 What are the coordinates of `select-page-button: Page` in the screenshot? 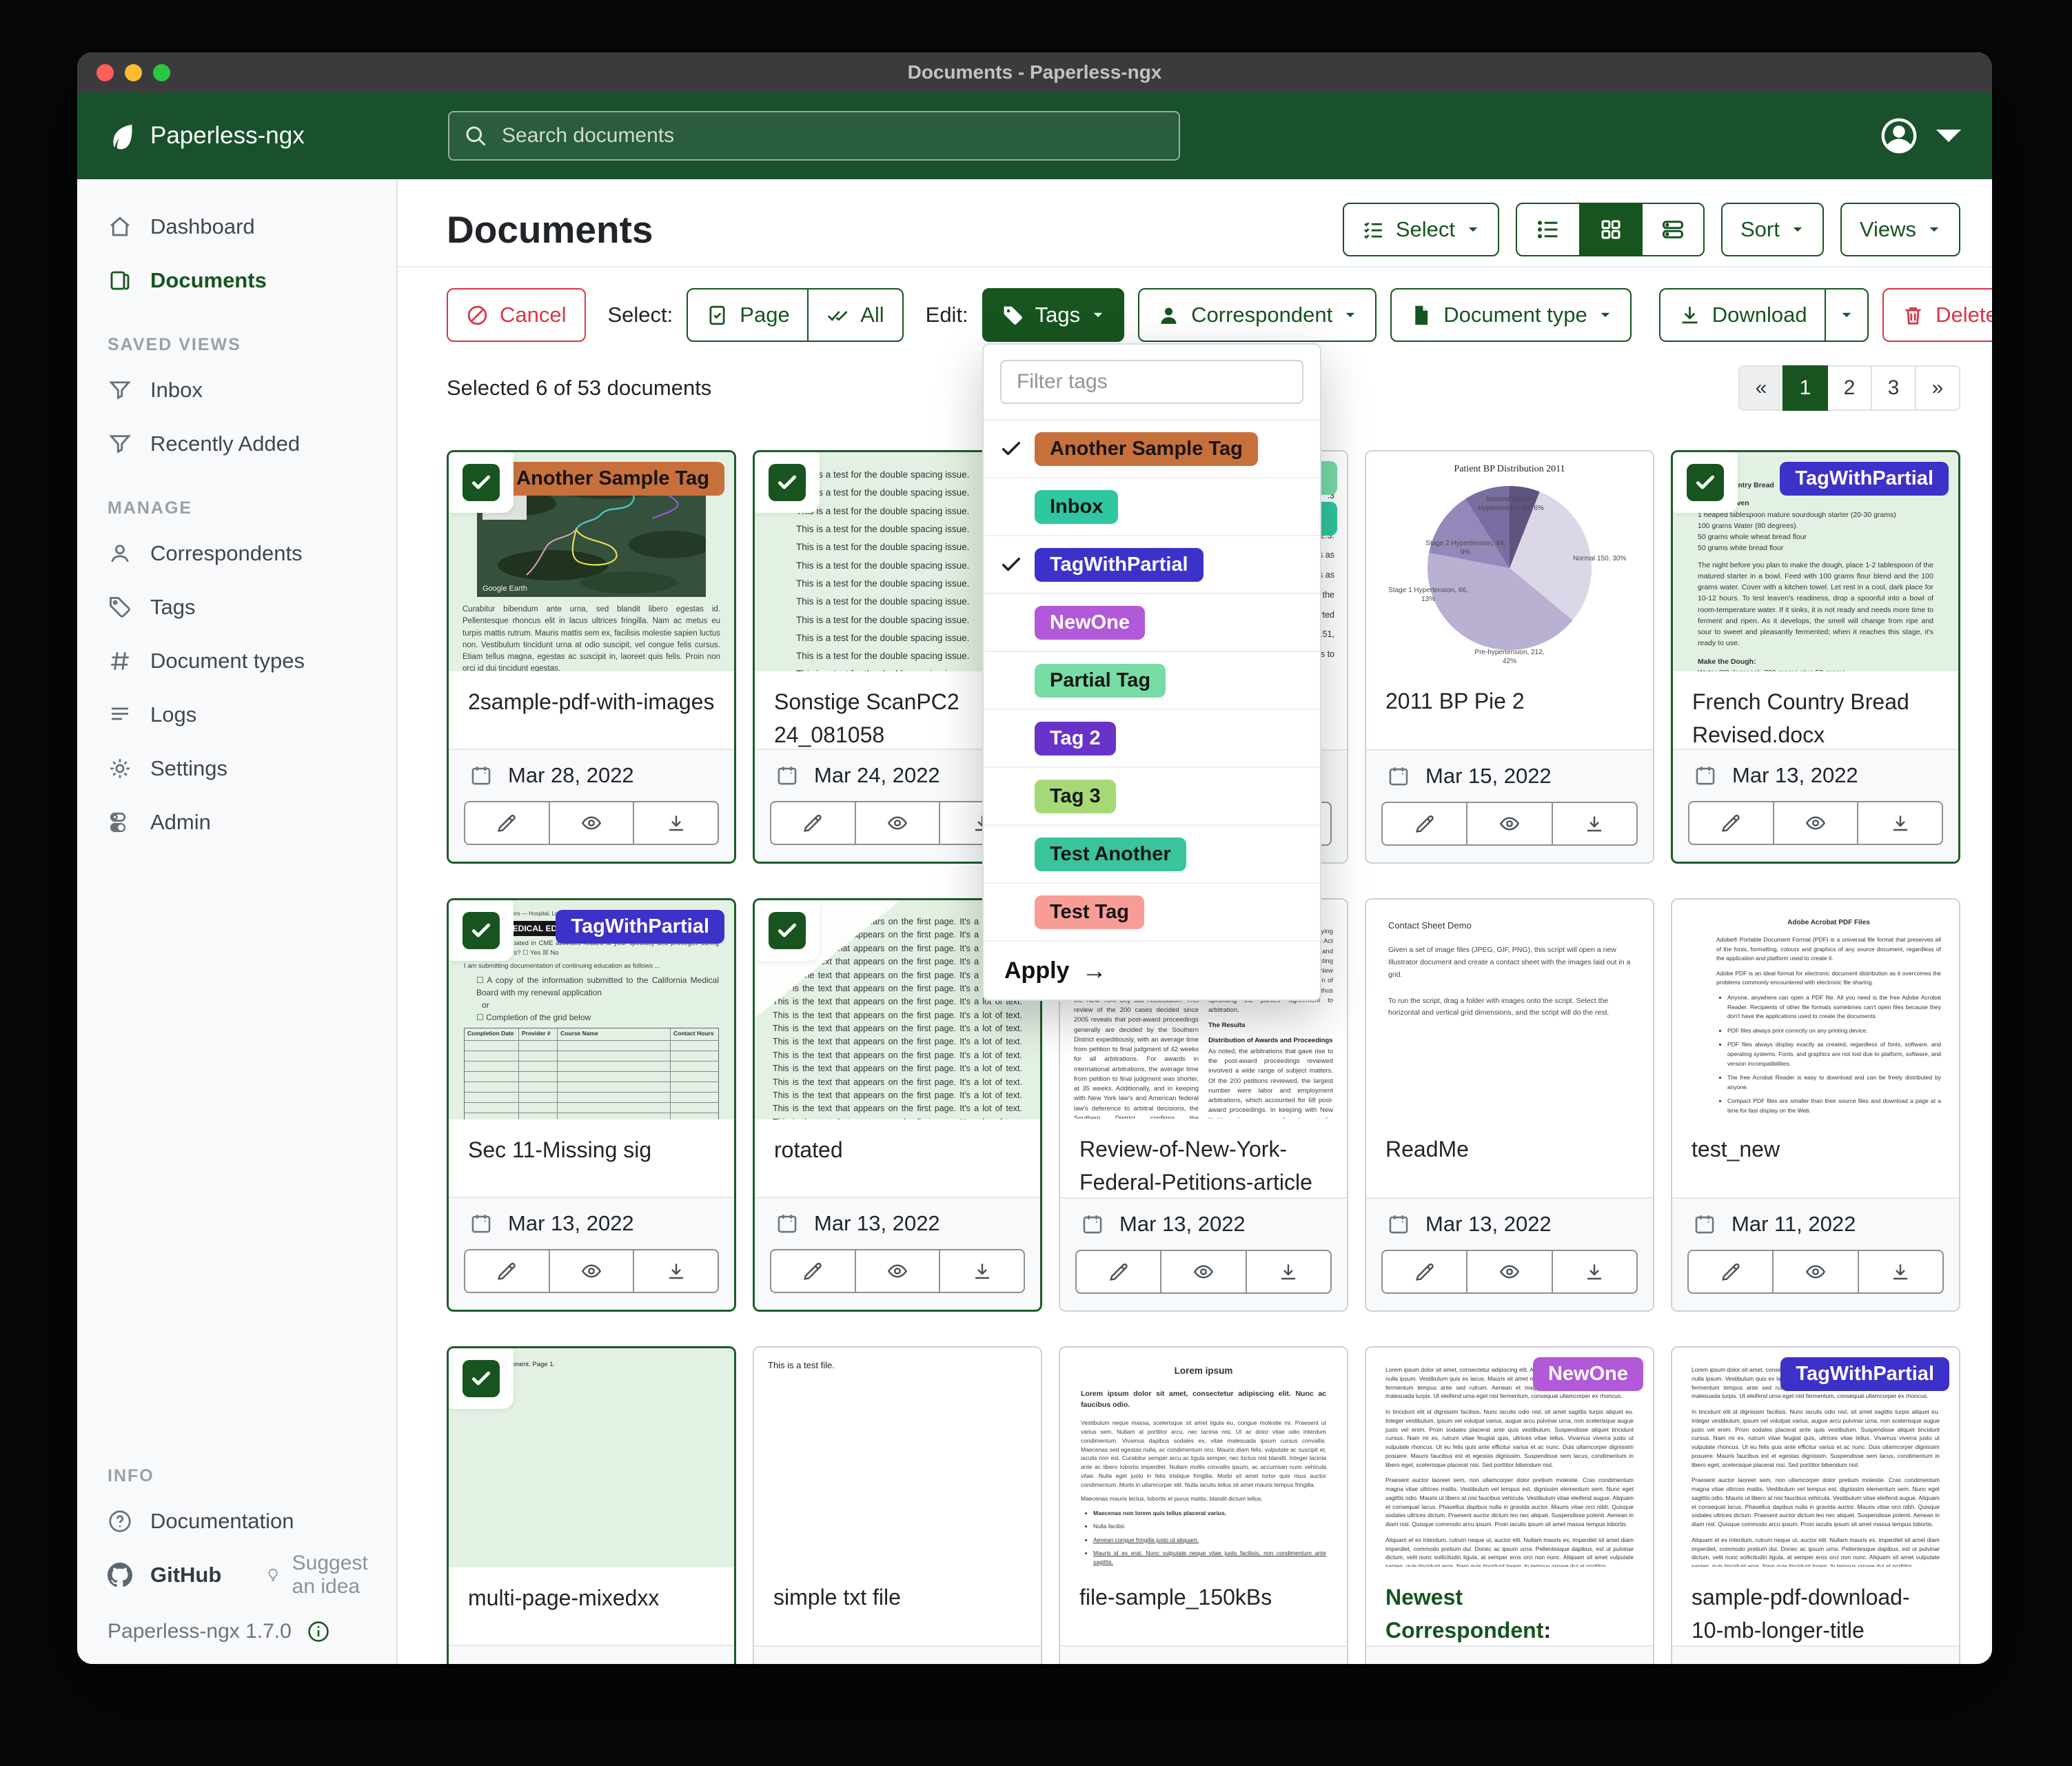 It's located at (748, 315).